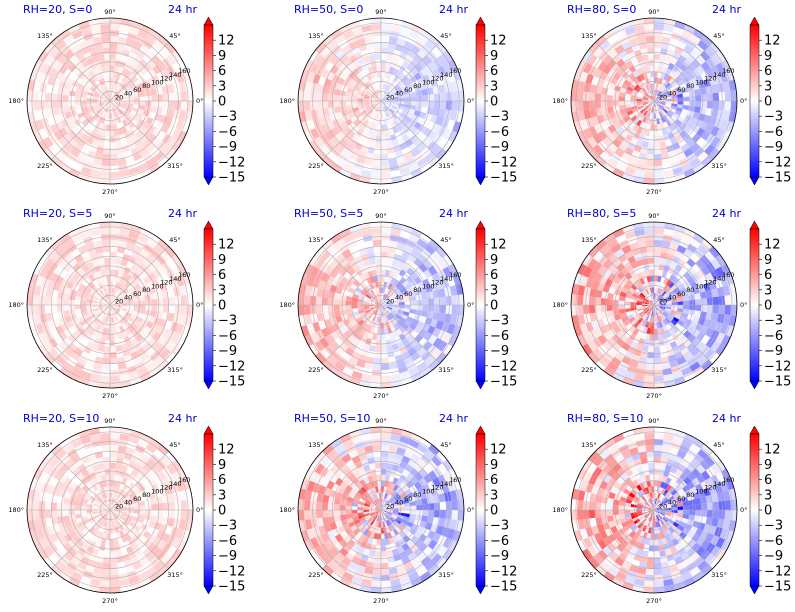 This screenshot has width=795, height=612. I want to click on radial-tick-label: 80, so click(146, 86).